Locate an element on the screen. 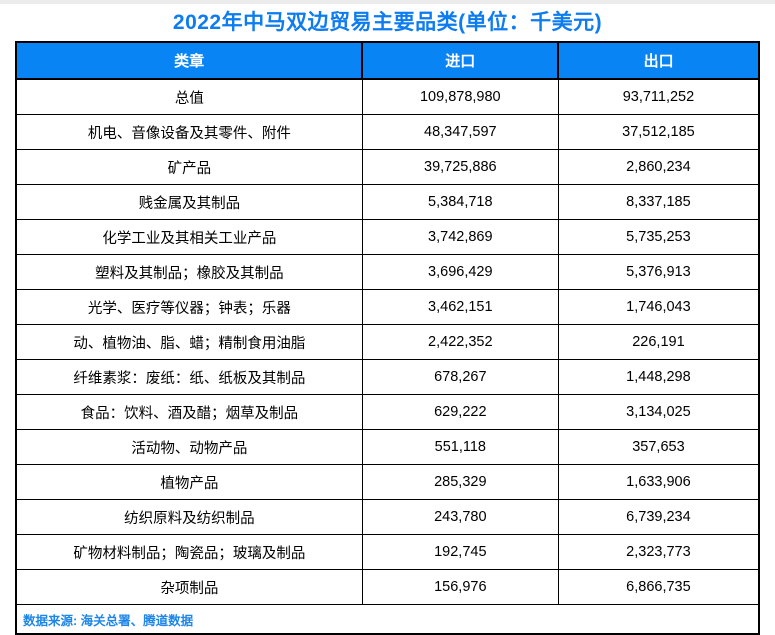 The image size is (775, 635). import-value-cell: 2,422,352 is located at coordinates (460, 342).